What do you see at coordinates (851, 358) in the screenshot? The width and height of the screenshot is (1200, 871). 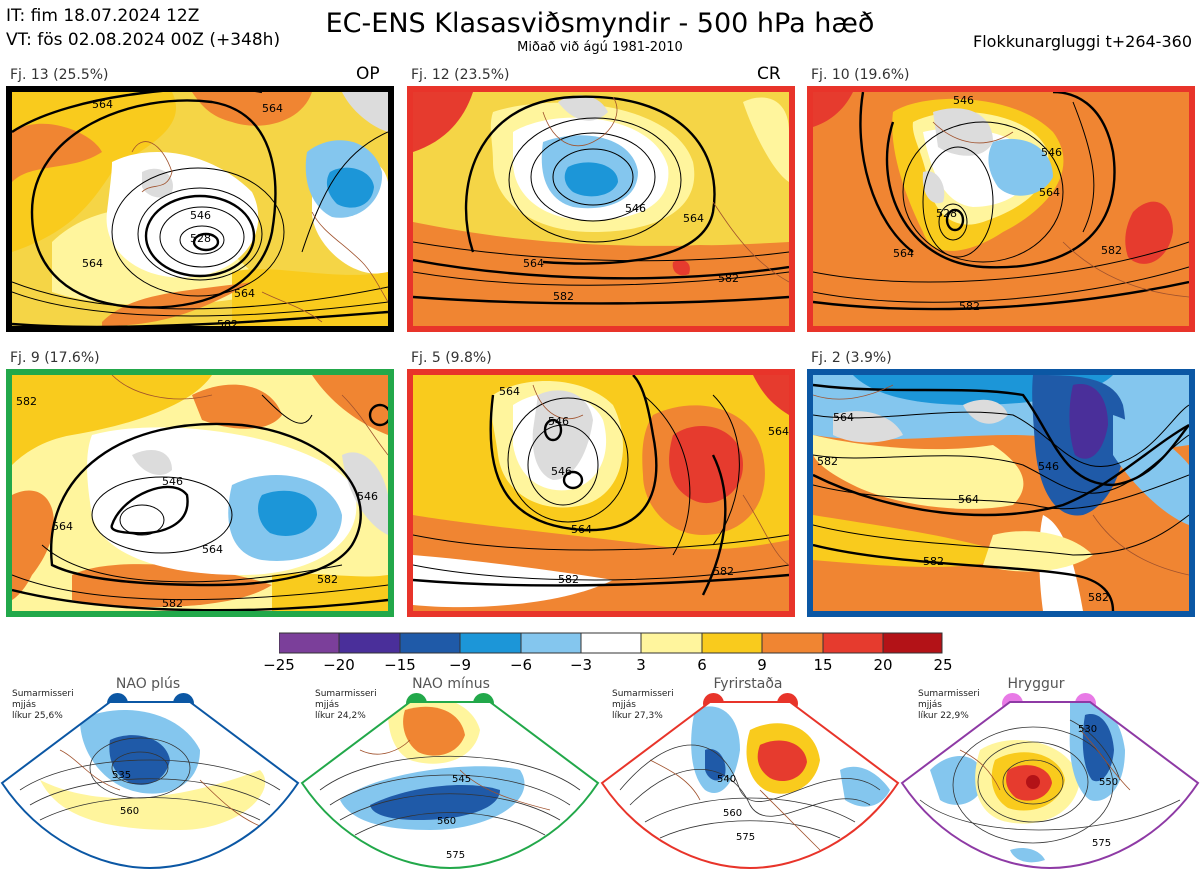 I see `panel-label-6: Fj. 2 (3.9%)` at bounding box center [851, 358].